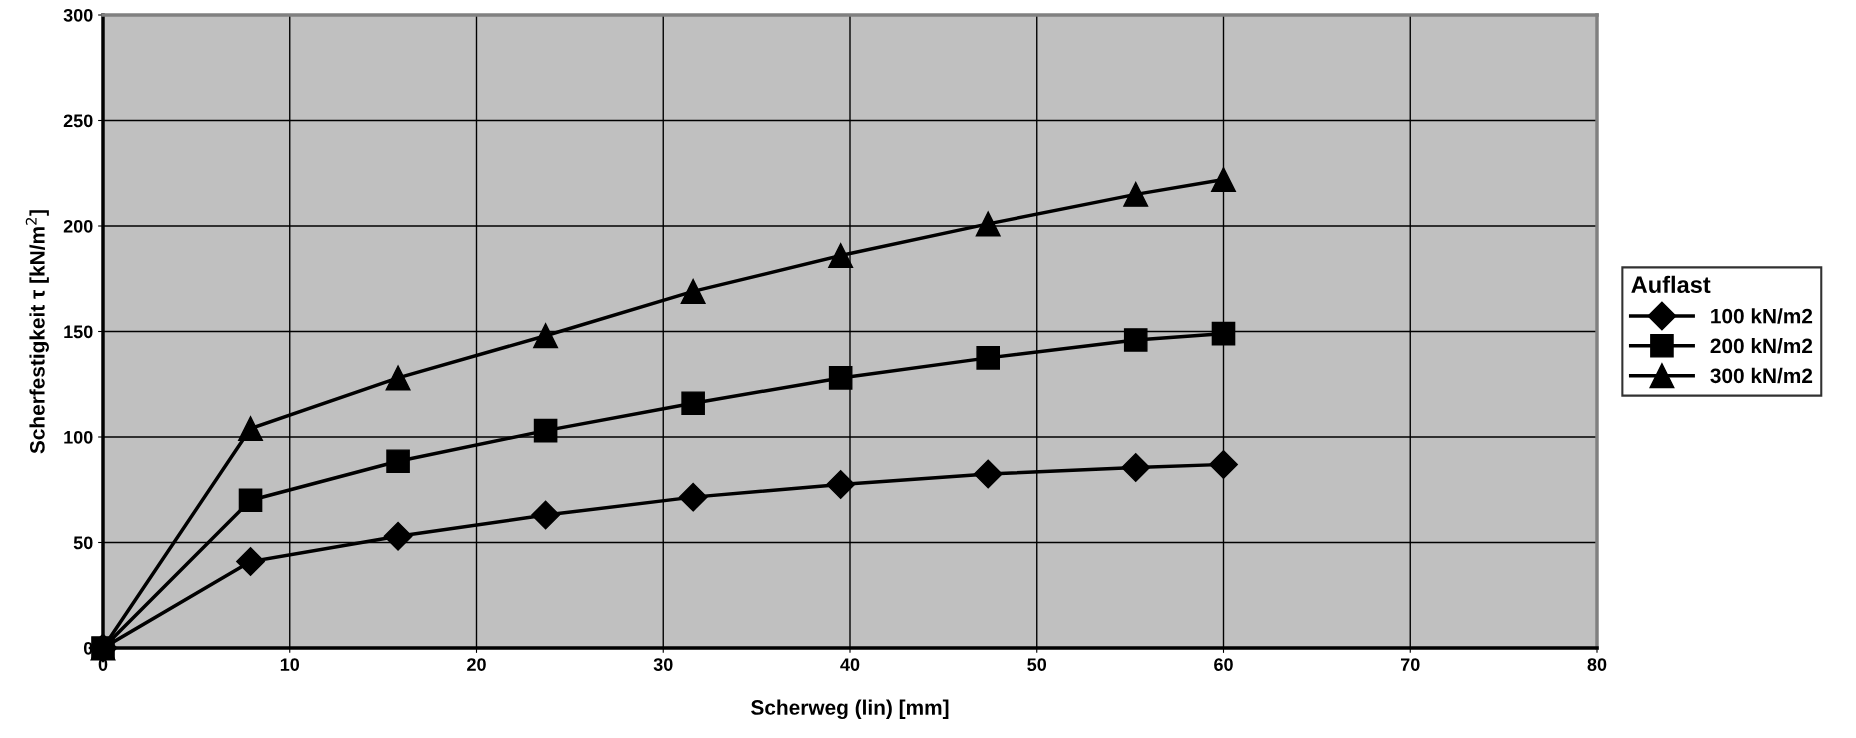 The image size is (1856, 738). Describe the element at coordinates (1762, 316) in the screenshot. I see `legend-label: 100 kN/m2` at that location.